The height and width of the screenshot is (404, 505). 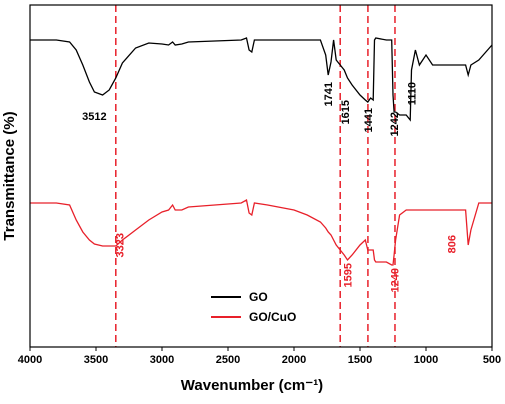 What do you see at coordinates (94, 117) in the screenshot?
I see `annotation: 3512` at bounding box center [94, 117].